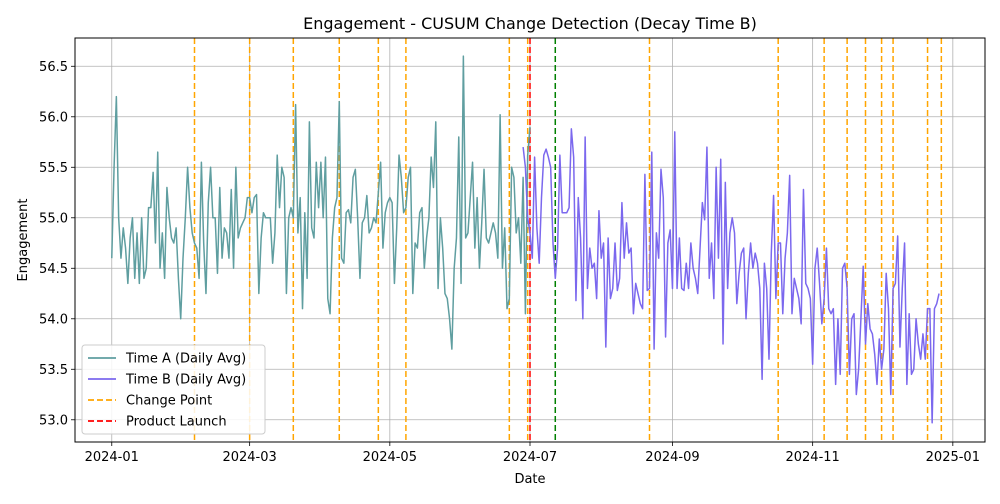 This screenshot has width=1000, height=504. Describe the element at coordinates (23, 240) in the screenshot. I see `y-axis-title: Engagement` at that location.